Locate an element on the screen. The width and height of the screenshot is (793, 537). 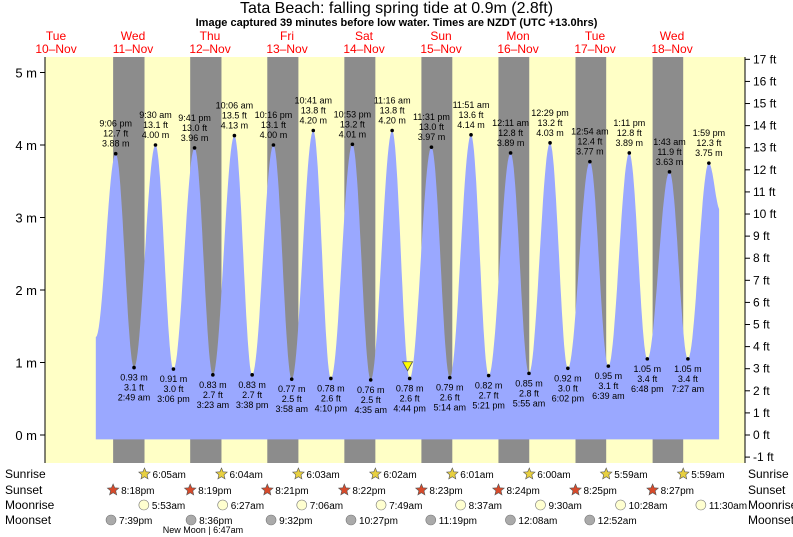
moonset-row-label: Moonset is located at coordinates (28, 520).